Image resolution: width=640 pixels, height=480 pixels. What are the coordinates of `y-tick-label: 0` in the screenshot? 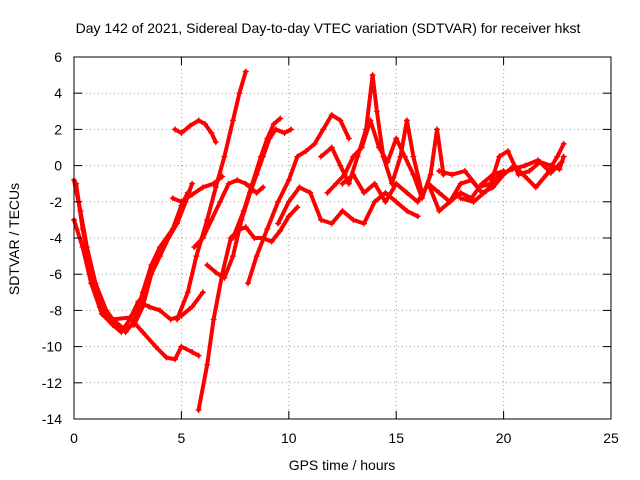 It's located at (58, 166).